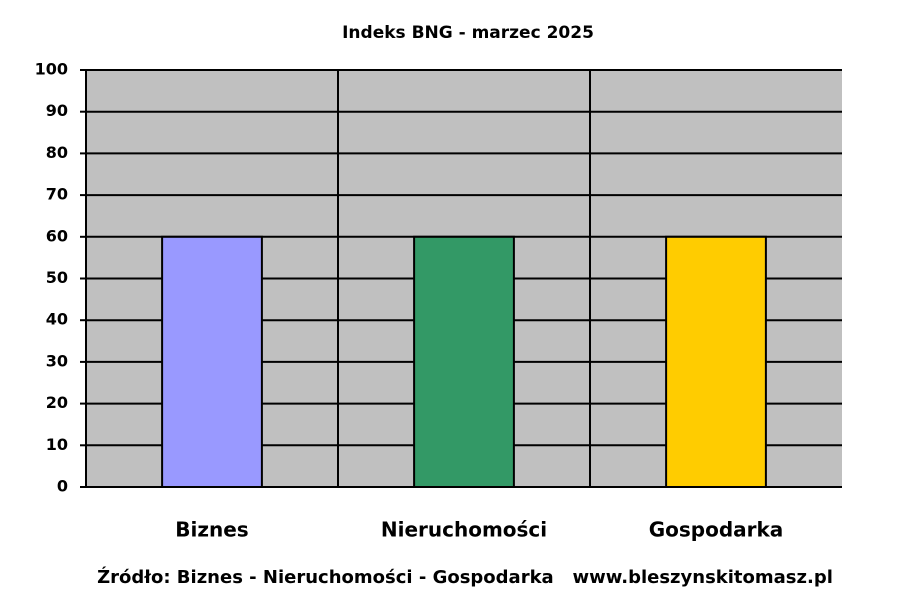  What do you see at coordinates (464, 530) in the screenshot?
I see `x-tick-label: Nieruchomości` at bounding box center [464, 530].